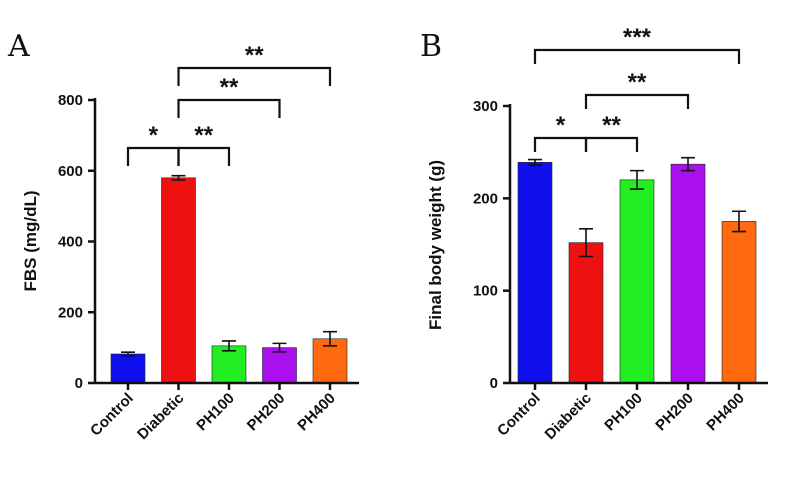 Image resolution: width=787 pixels, height=493 pixels. Describe the element at coordinates (178, 280) in the screenshot. I see `panel-a-bar-diabetic` at that location.